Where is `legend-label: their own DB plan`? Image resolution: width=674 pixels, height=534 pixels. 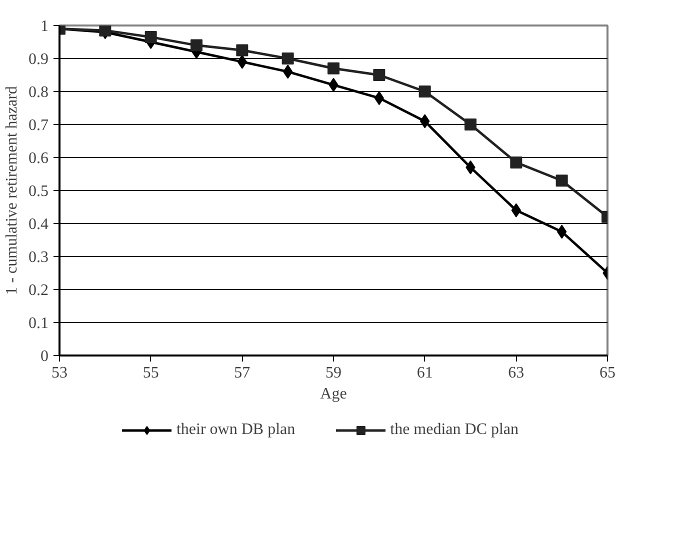 legend-label: their own DB plan is located at coordinates (236, 430).